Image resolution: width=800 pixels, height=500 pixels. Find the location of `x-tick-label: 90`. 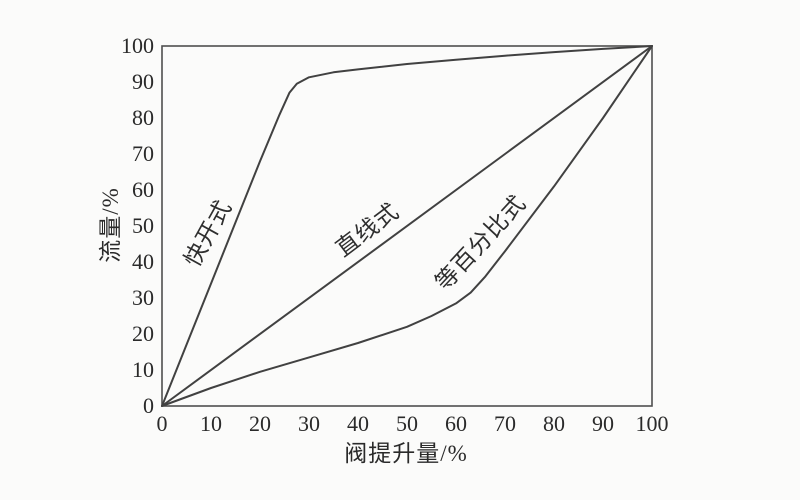

x-tick-label: 90 is located at coordinates (603, 423).